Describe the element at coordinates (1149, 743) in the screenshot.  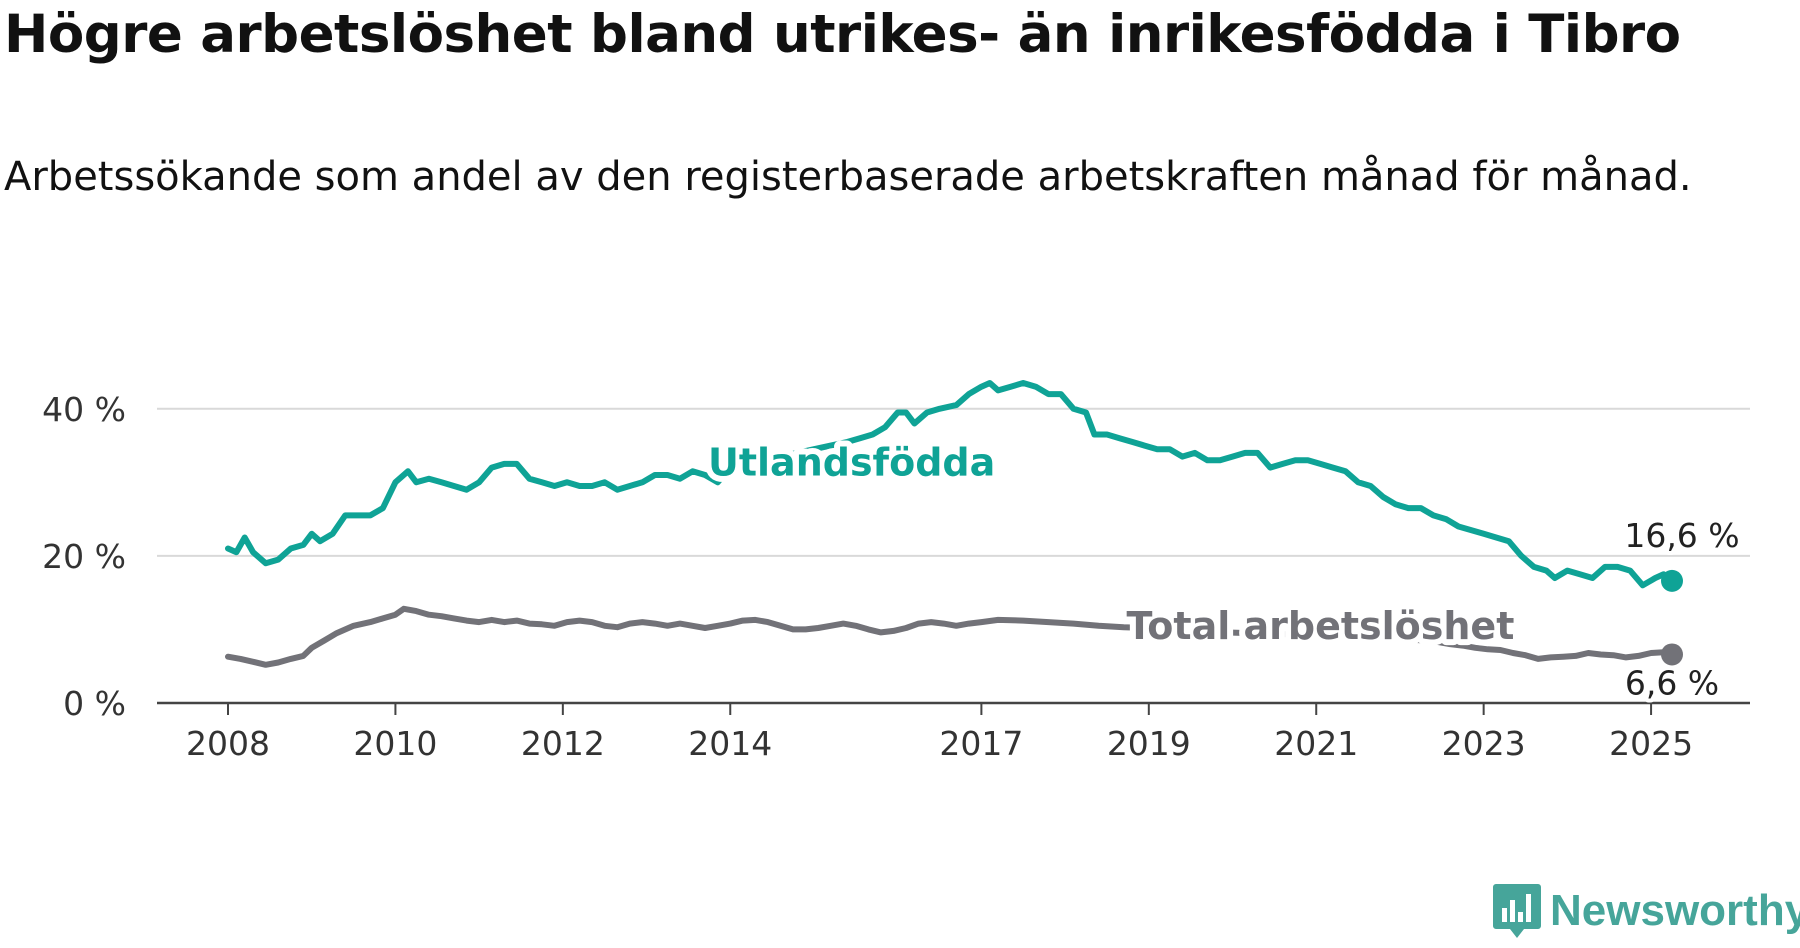
I see `x-tick-label: 2019` at that location.